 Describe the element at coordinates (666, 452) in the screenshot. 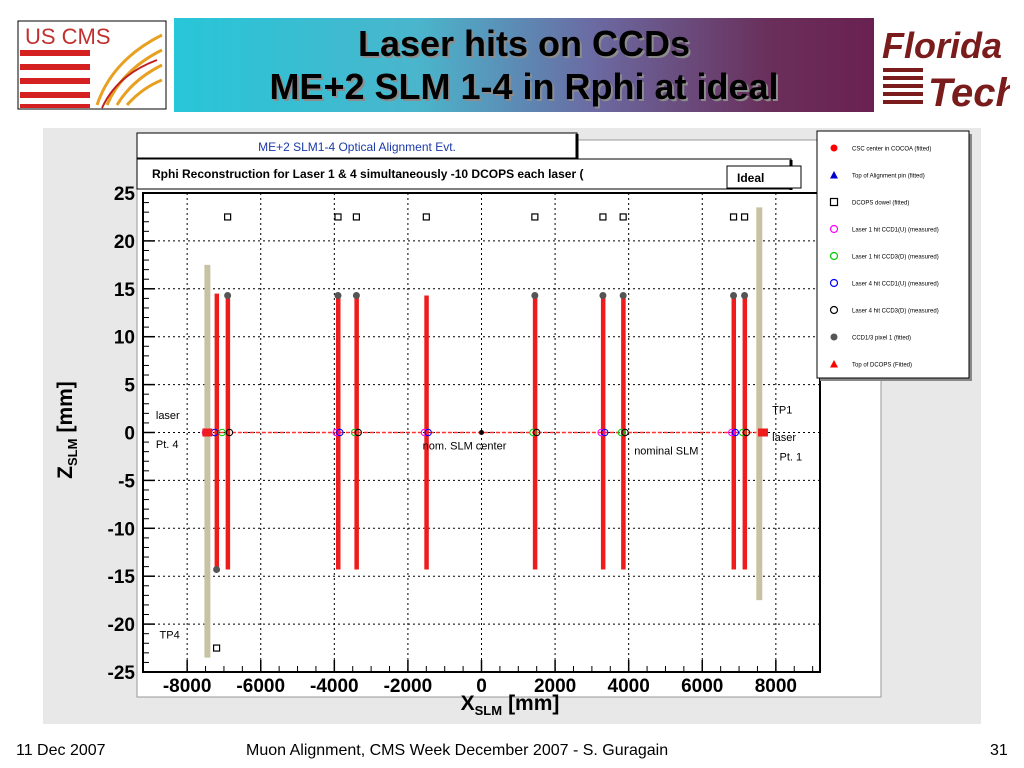

I see `annotation-label: nominal SLM` at that location.